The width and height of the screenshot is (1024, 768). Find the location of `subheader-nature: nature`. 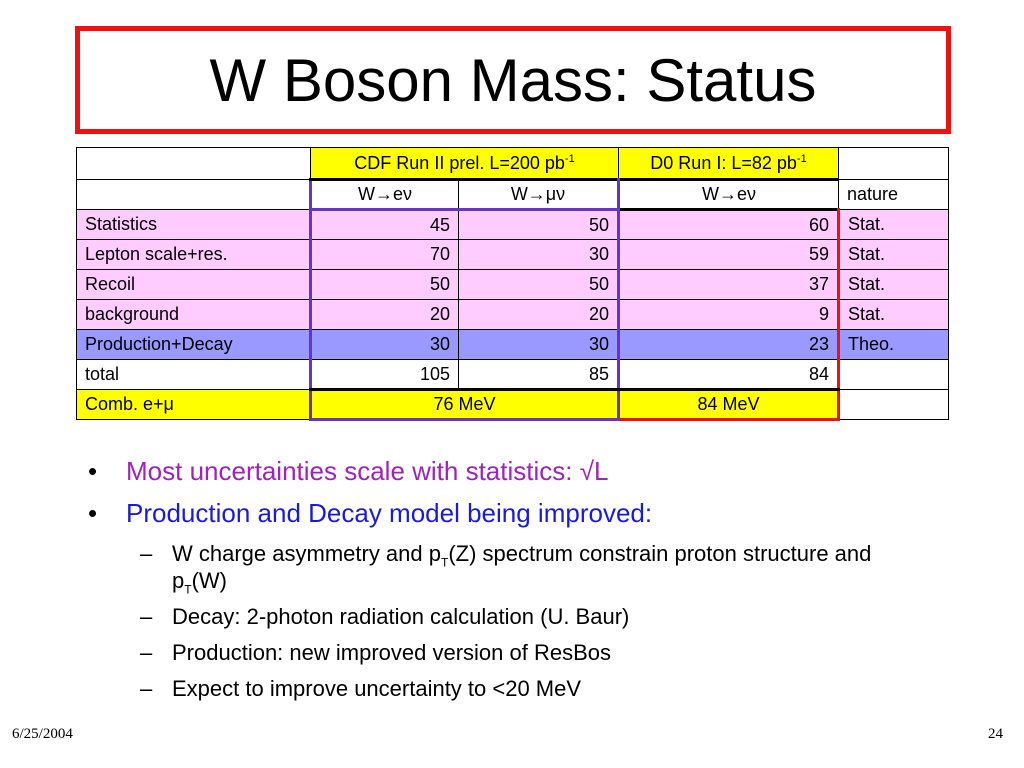

subheader-nature: nature is located at coordinates (893, 194).